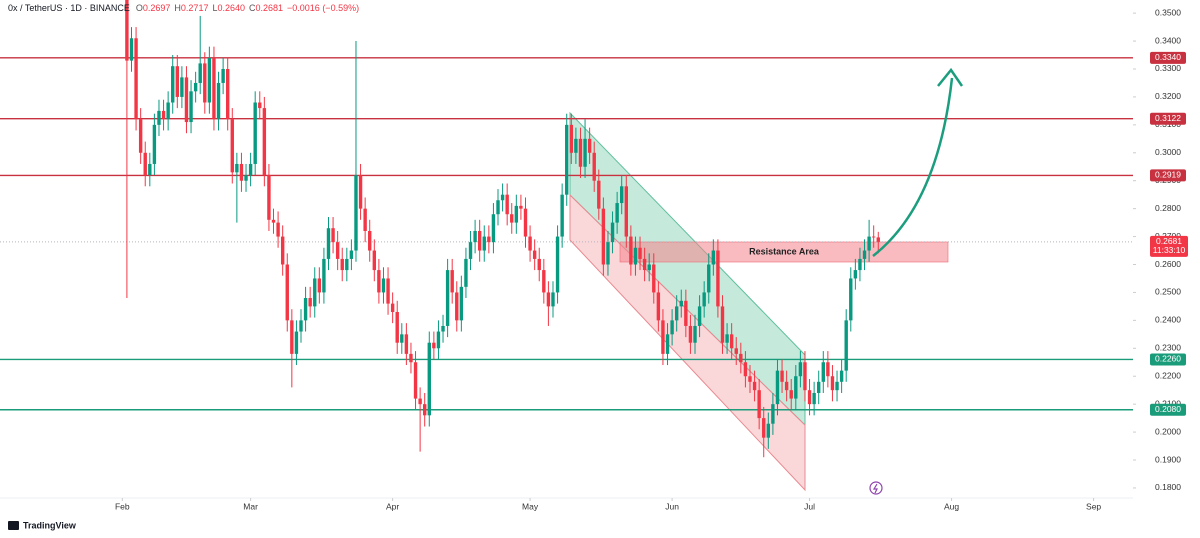 Image resolution: width=1200 pixels, height=538 pixels. I want to click on y-tick-label: 0.2200, so click(1168, 375).